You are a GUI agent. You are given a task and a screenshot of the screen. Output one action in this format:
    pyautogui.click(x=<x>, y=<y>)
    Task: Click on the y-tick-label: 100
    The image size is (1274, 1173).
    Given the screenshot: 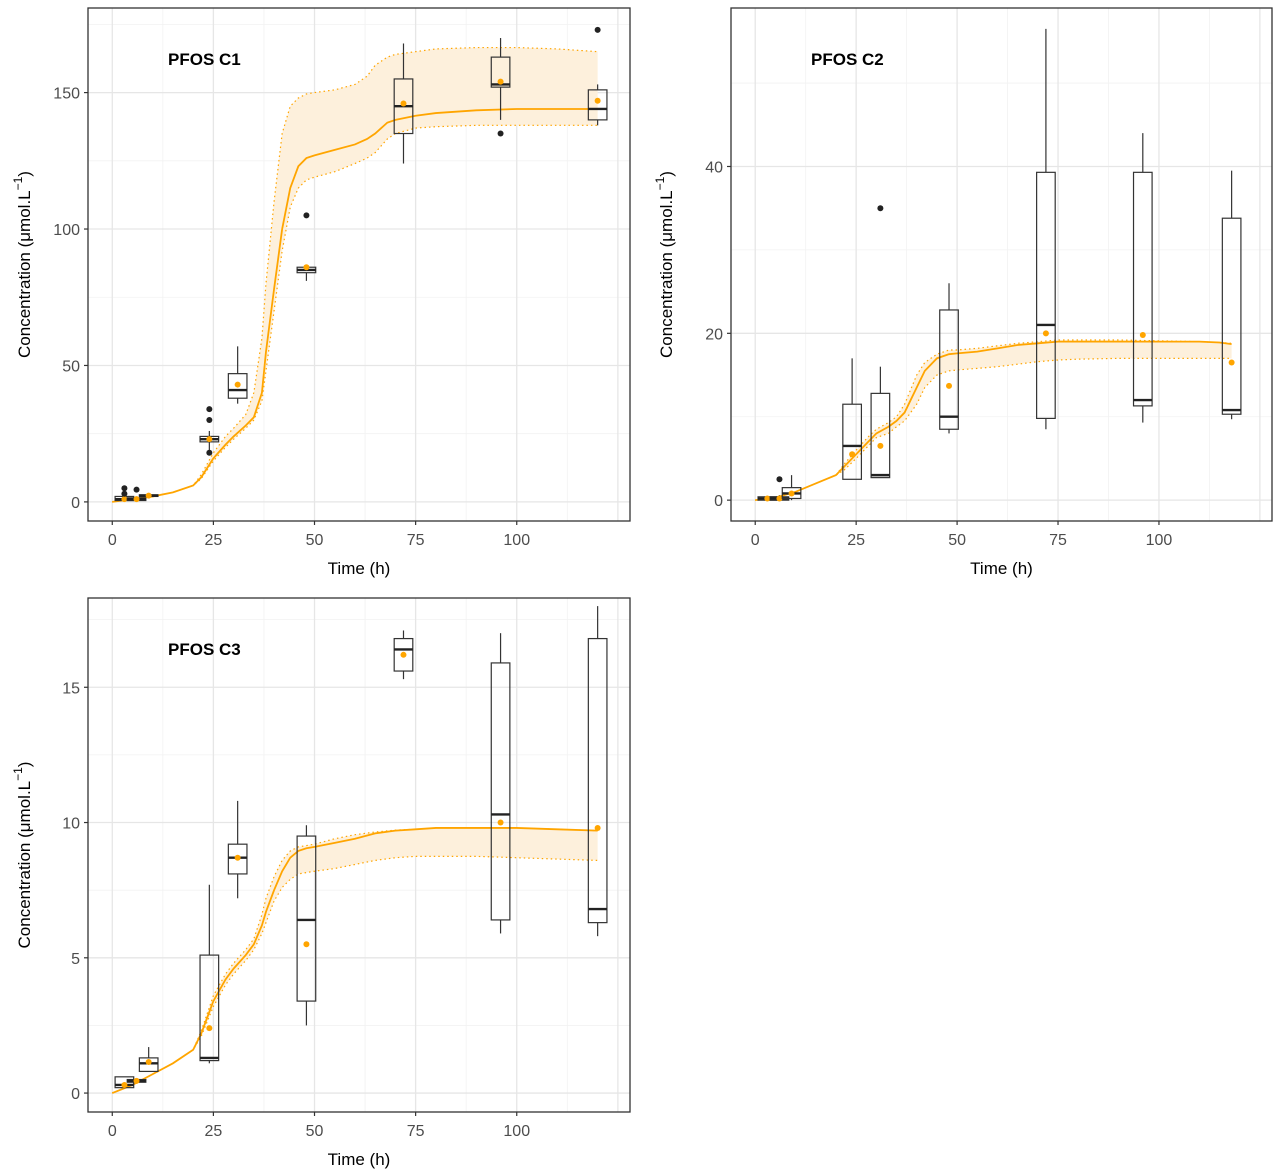 What is the action you would take?
    pyautogui.click(x=66, y=230)
    